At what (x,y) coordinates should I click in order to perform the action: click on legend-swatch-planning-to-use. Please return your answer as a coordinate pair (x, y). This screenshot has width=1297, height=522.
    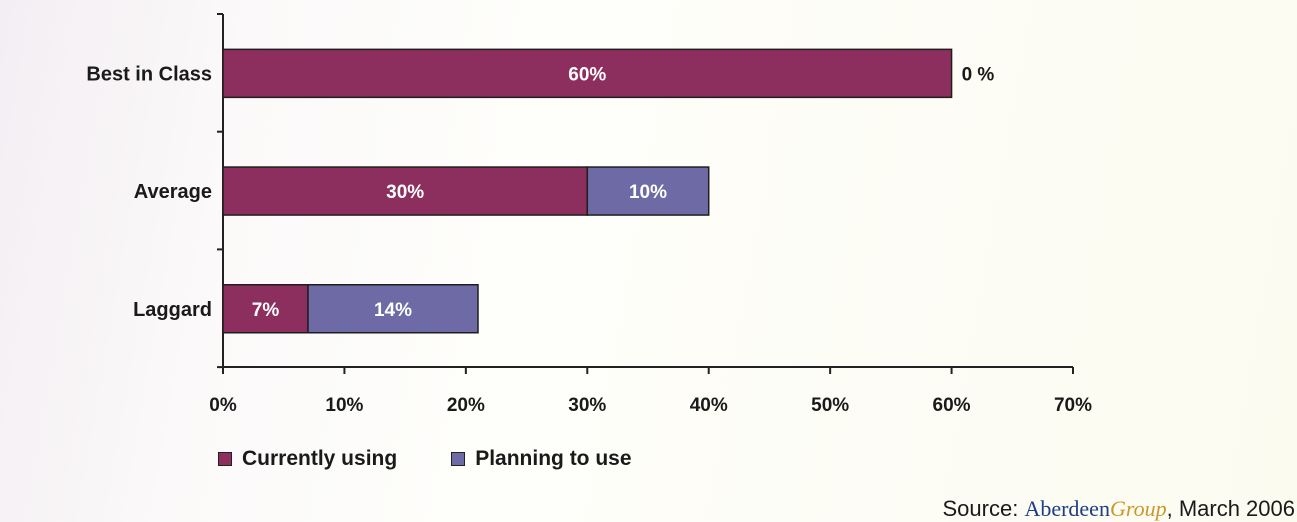
    Looking at the image, I should click on (458, 459).